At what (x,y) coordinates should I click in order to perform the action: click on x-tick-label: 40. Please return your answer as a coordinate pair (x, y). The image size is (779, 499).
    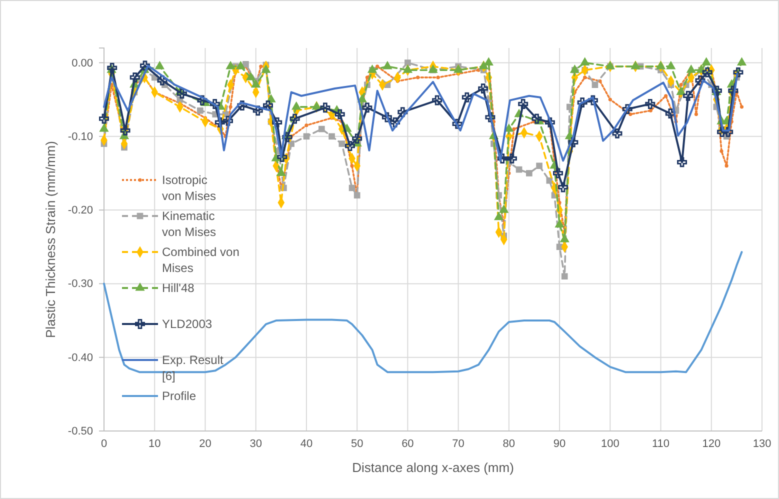
    Looking at the image, I should click on (306, 444).